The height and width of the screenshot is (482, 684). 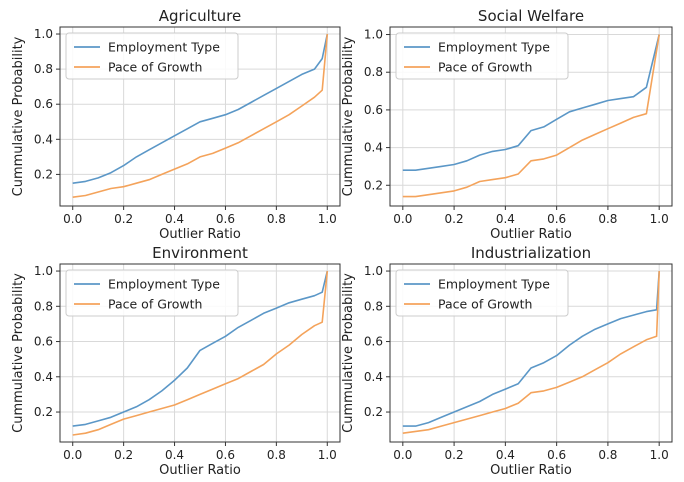 I want to click on chart-title: Agriculture, so click(x=200, y=16).